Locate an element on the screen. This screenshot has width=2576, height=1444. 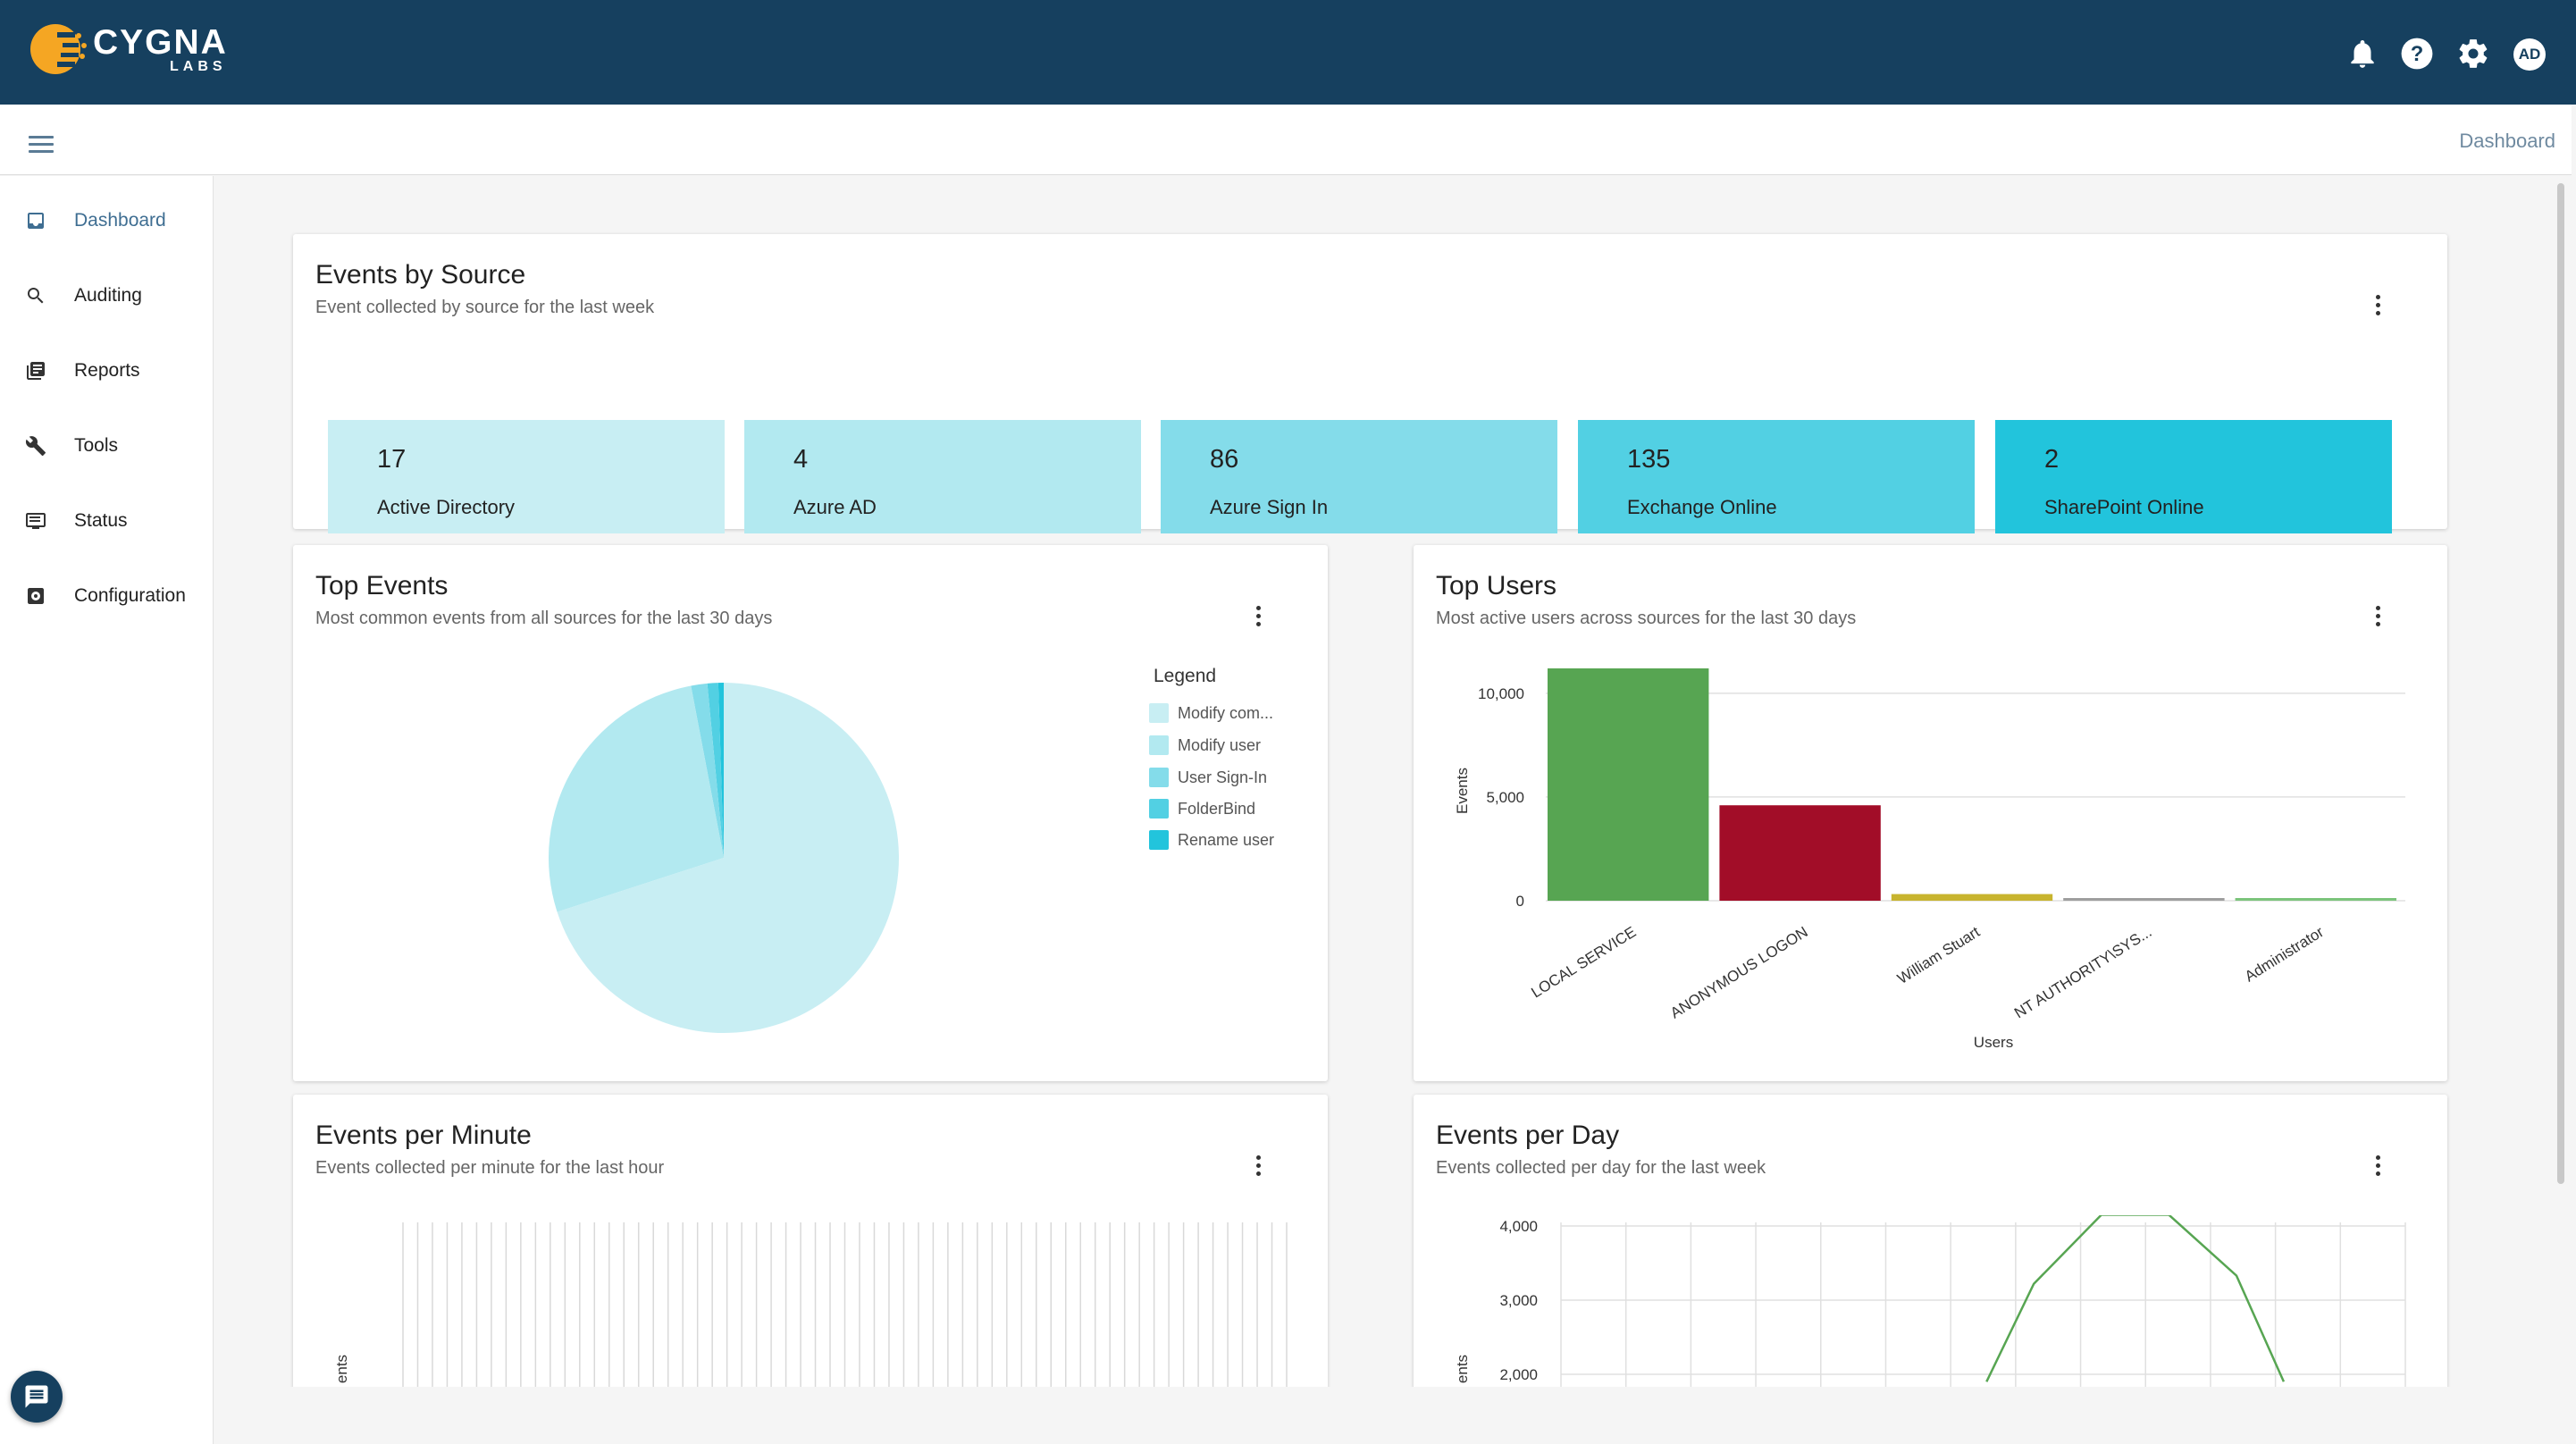
source-tile-exchange-online: 135 Exchange Online is located at coordinates (1776, 476).